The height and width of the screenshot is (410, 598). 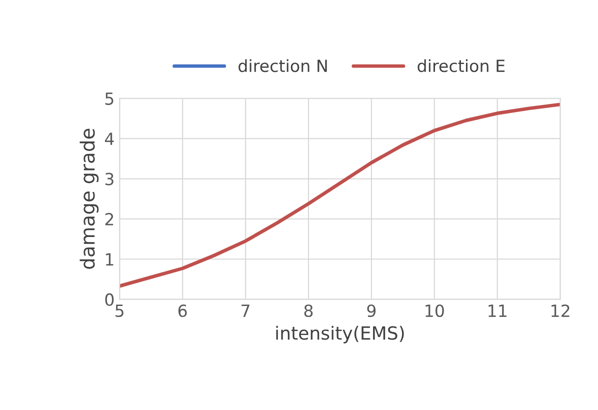 What do you see at coordinates (109, 98) in the screenshot?
I see `y-tick-label: 5` at bounding box center [109, 98].